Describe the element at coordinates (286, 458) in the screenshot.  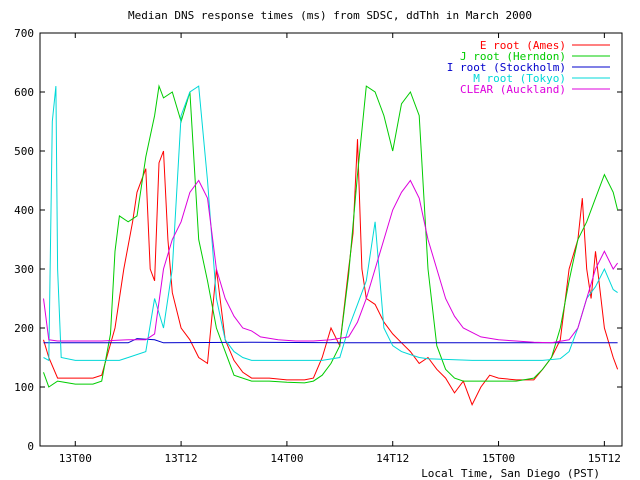
I see `x-tick-label: 14T00` at that location.